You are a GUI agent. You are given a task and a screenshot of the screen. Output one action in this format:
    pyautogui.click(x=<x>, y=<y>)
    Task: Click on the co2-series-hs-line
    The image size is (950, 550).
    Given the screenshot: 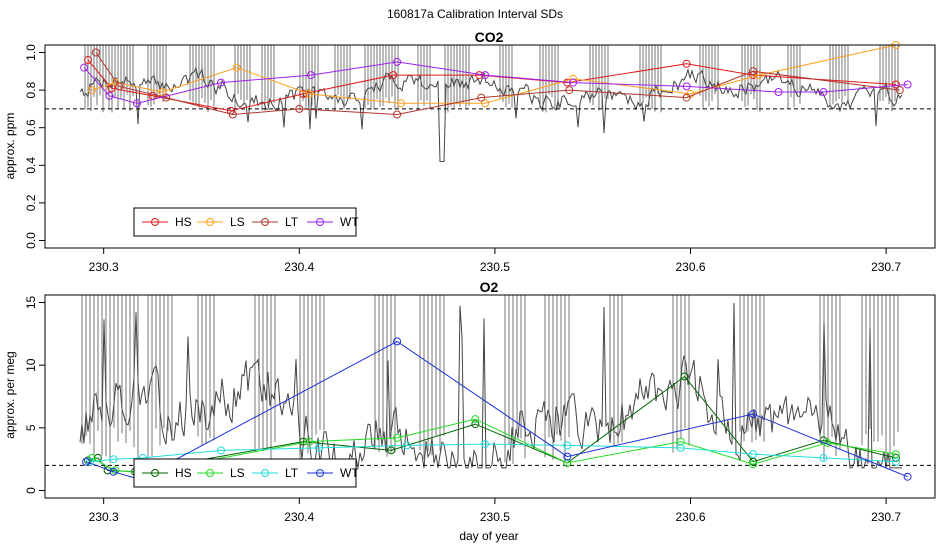 What is the action you would take?
    pyautogui.click(x=491, y=85)
    